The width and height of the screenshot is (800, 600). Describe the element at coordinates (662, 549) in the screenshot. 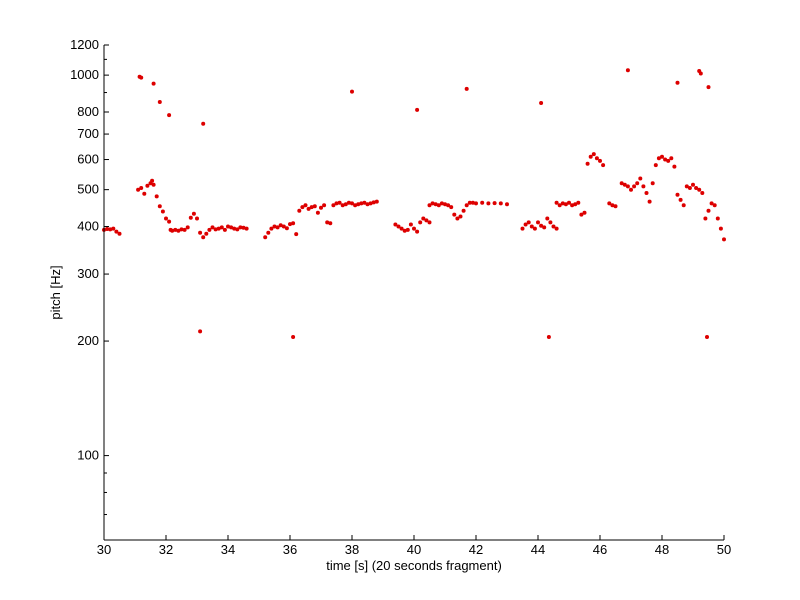

I see `x-tick-label: 48` at that location.